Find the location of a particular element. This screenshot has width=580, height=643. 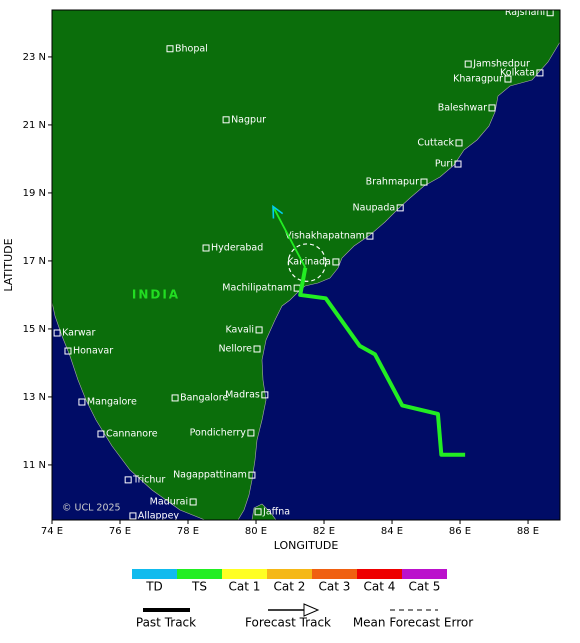

y-tick-label: 23 N is located at coordinates (34, 57).